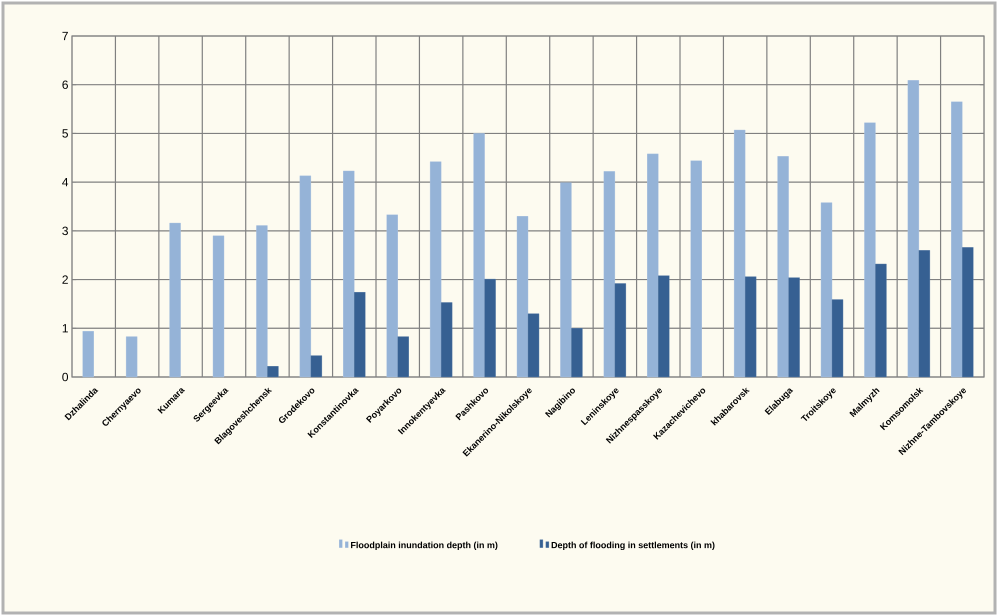  I want to click on legend-label: Floodplain inundation depth (in m), so click(424, 546).